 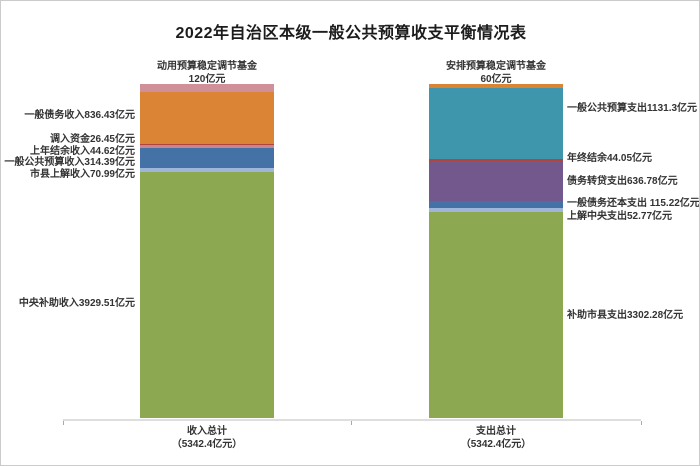 What do you see at coordinates (496, 86) in the screenshot?
I see `bar-segment-安排预算稳定调节基金` at bounding box center [496, 86].